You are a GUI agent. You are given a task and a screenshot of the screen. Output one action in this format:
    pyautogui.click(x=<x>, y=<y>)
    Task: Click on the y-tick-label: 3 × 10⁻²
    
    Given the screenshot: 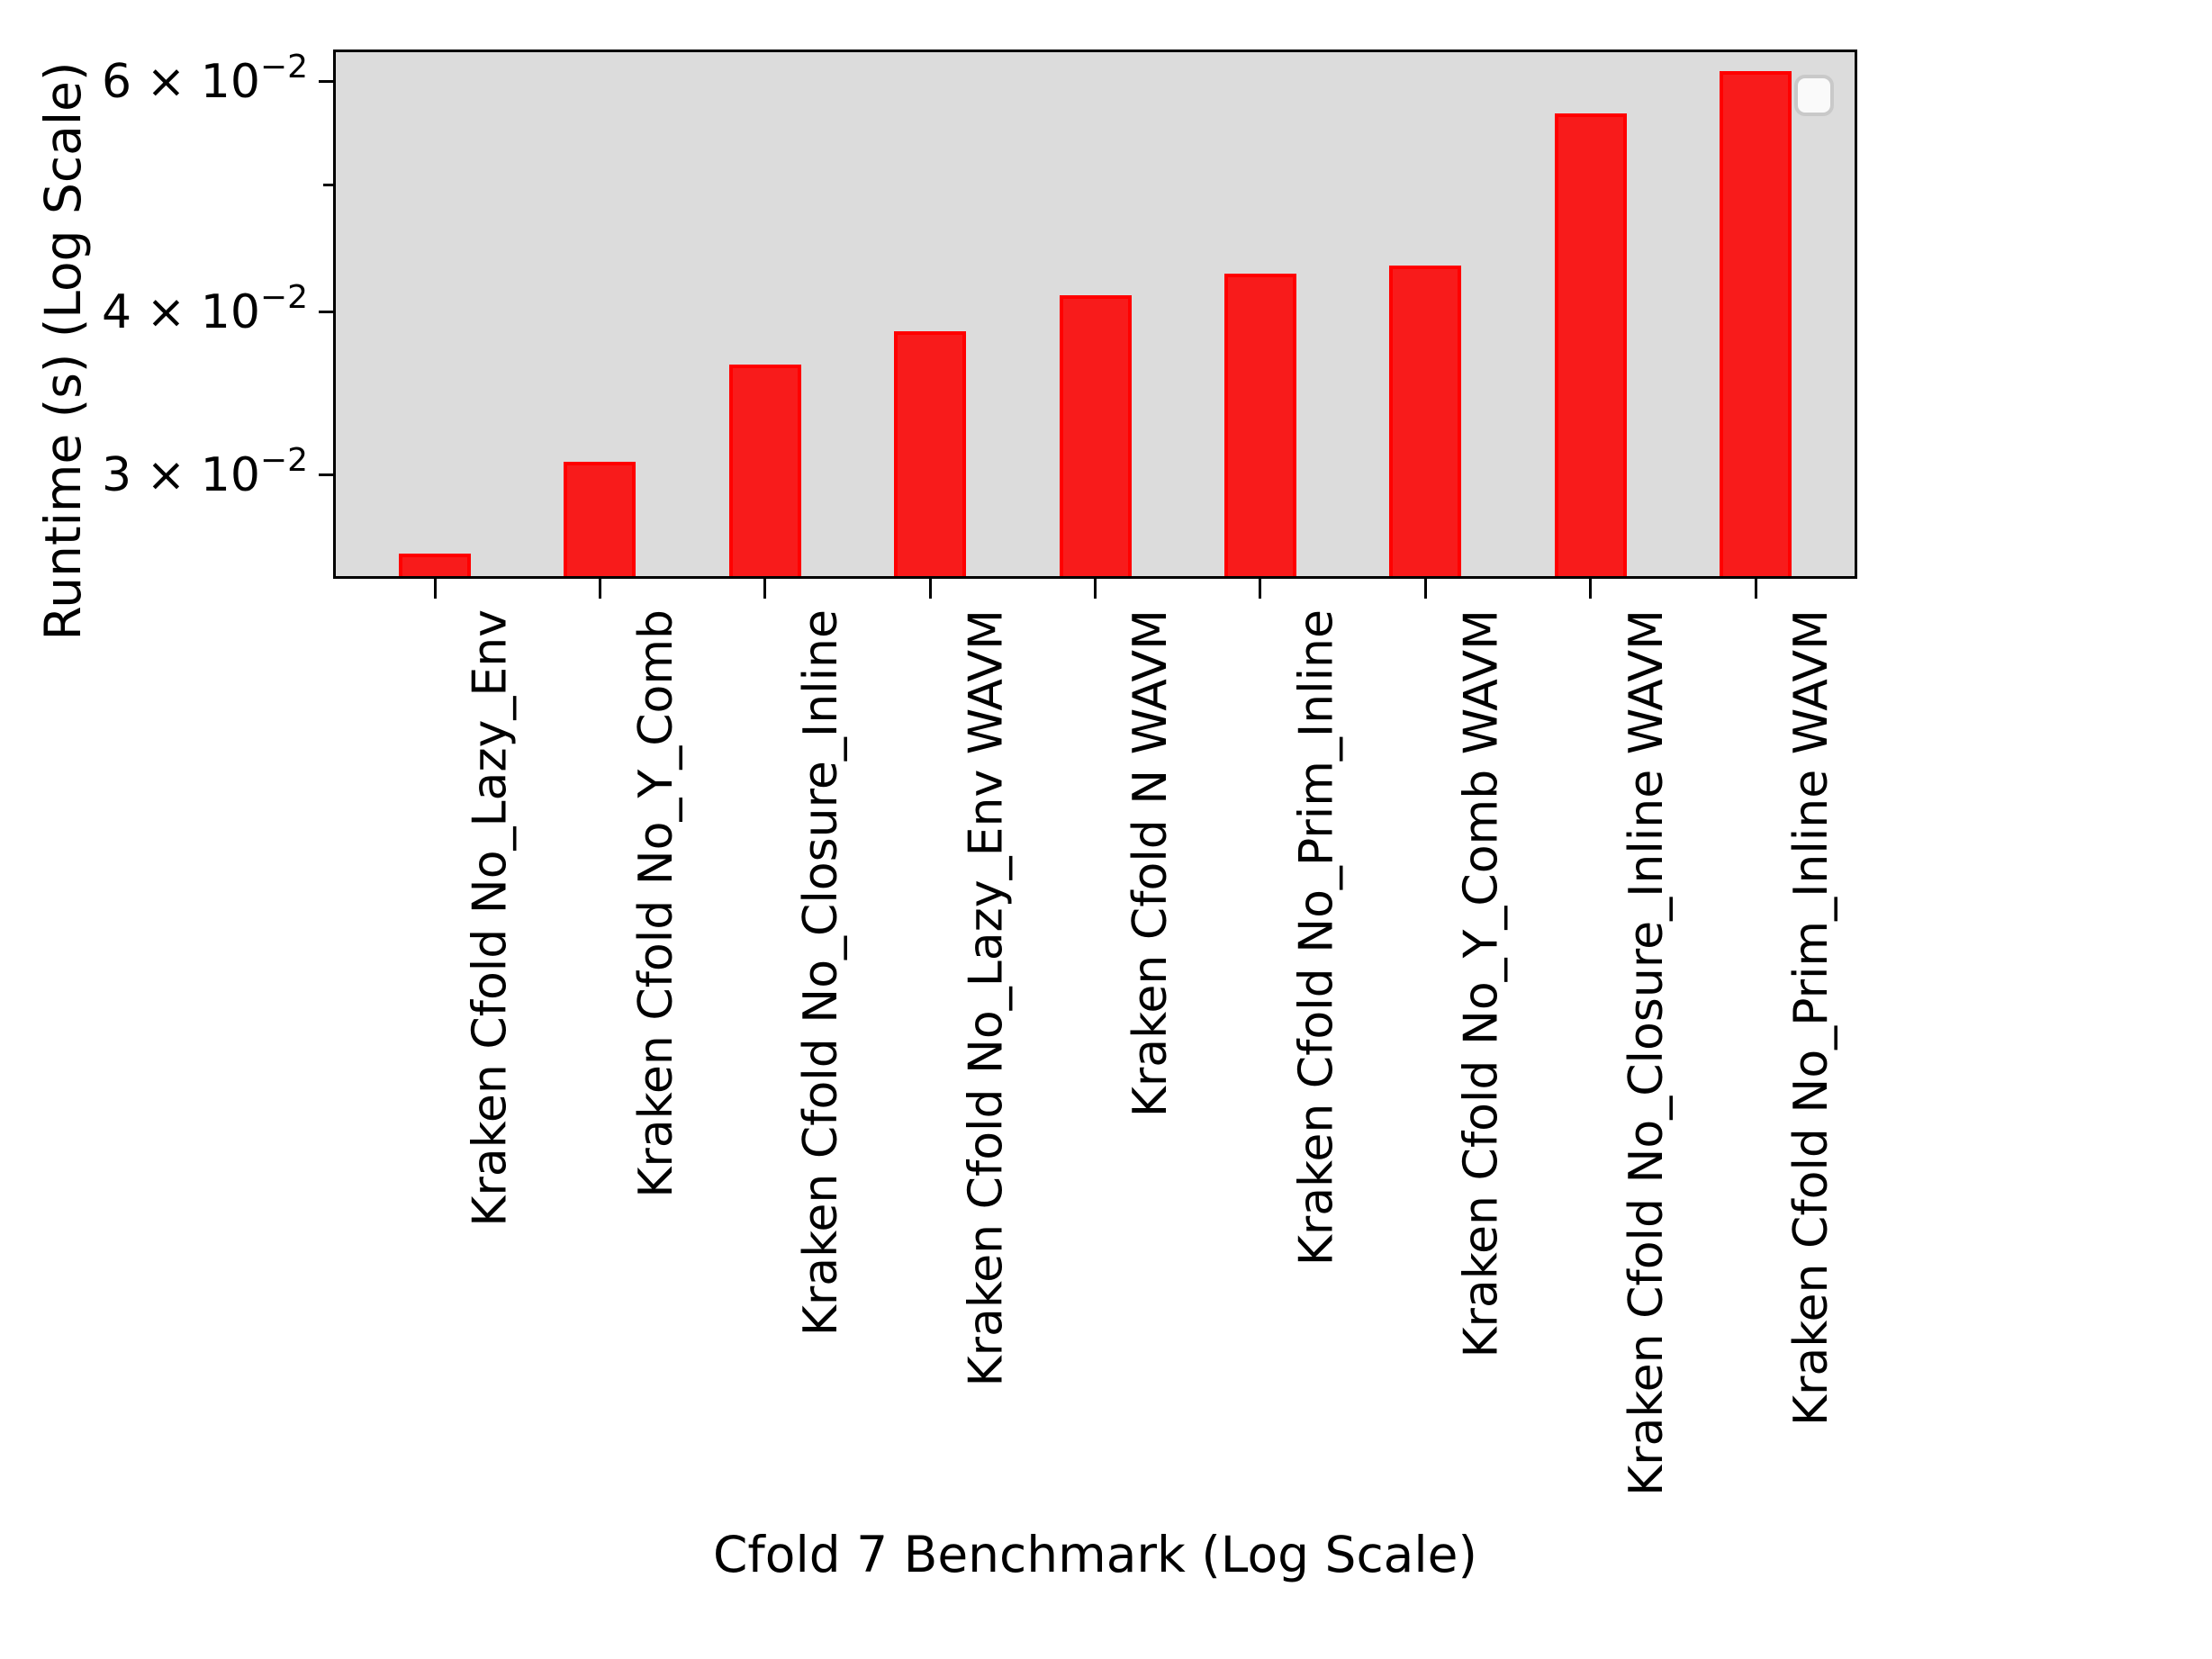 What is the action you would take?
    pyautogui.click(x=205, y=471)
    